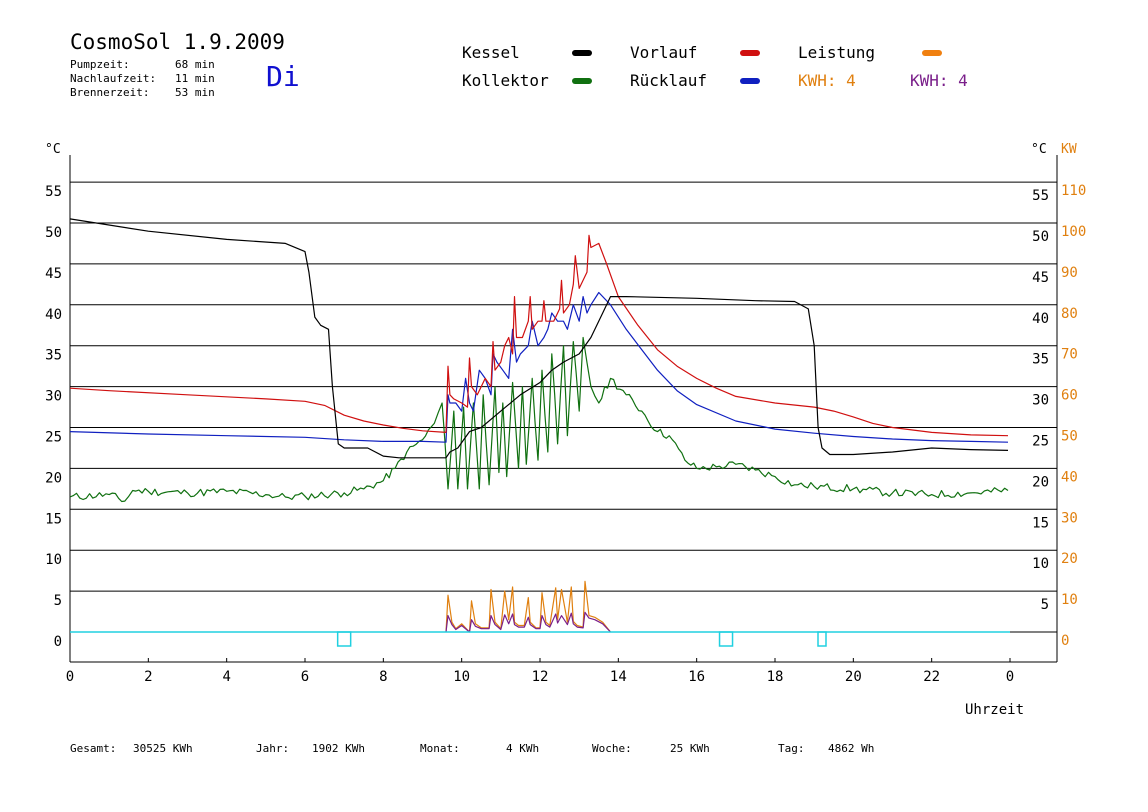 The image size is (1148, 812). Describe the element at coordinates (273, 748) in the screenshot. I see `footer-year-label: Jahr:` at that location.